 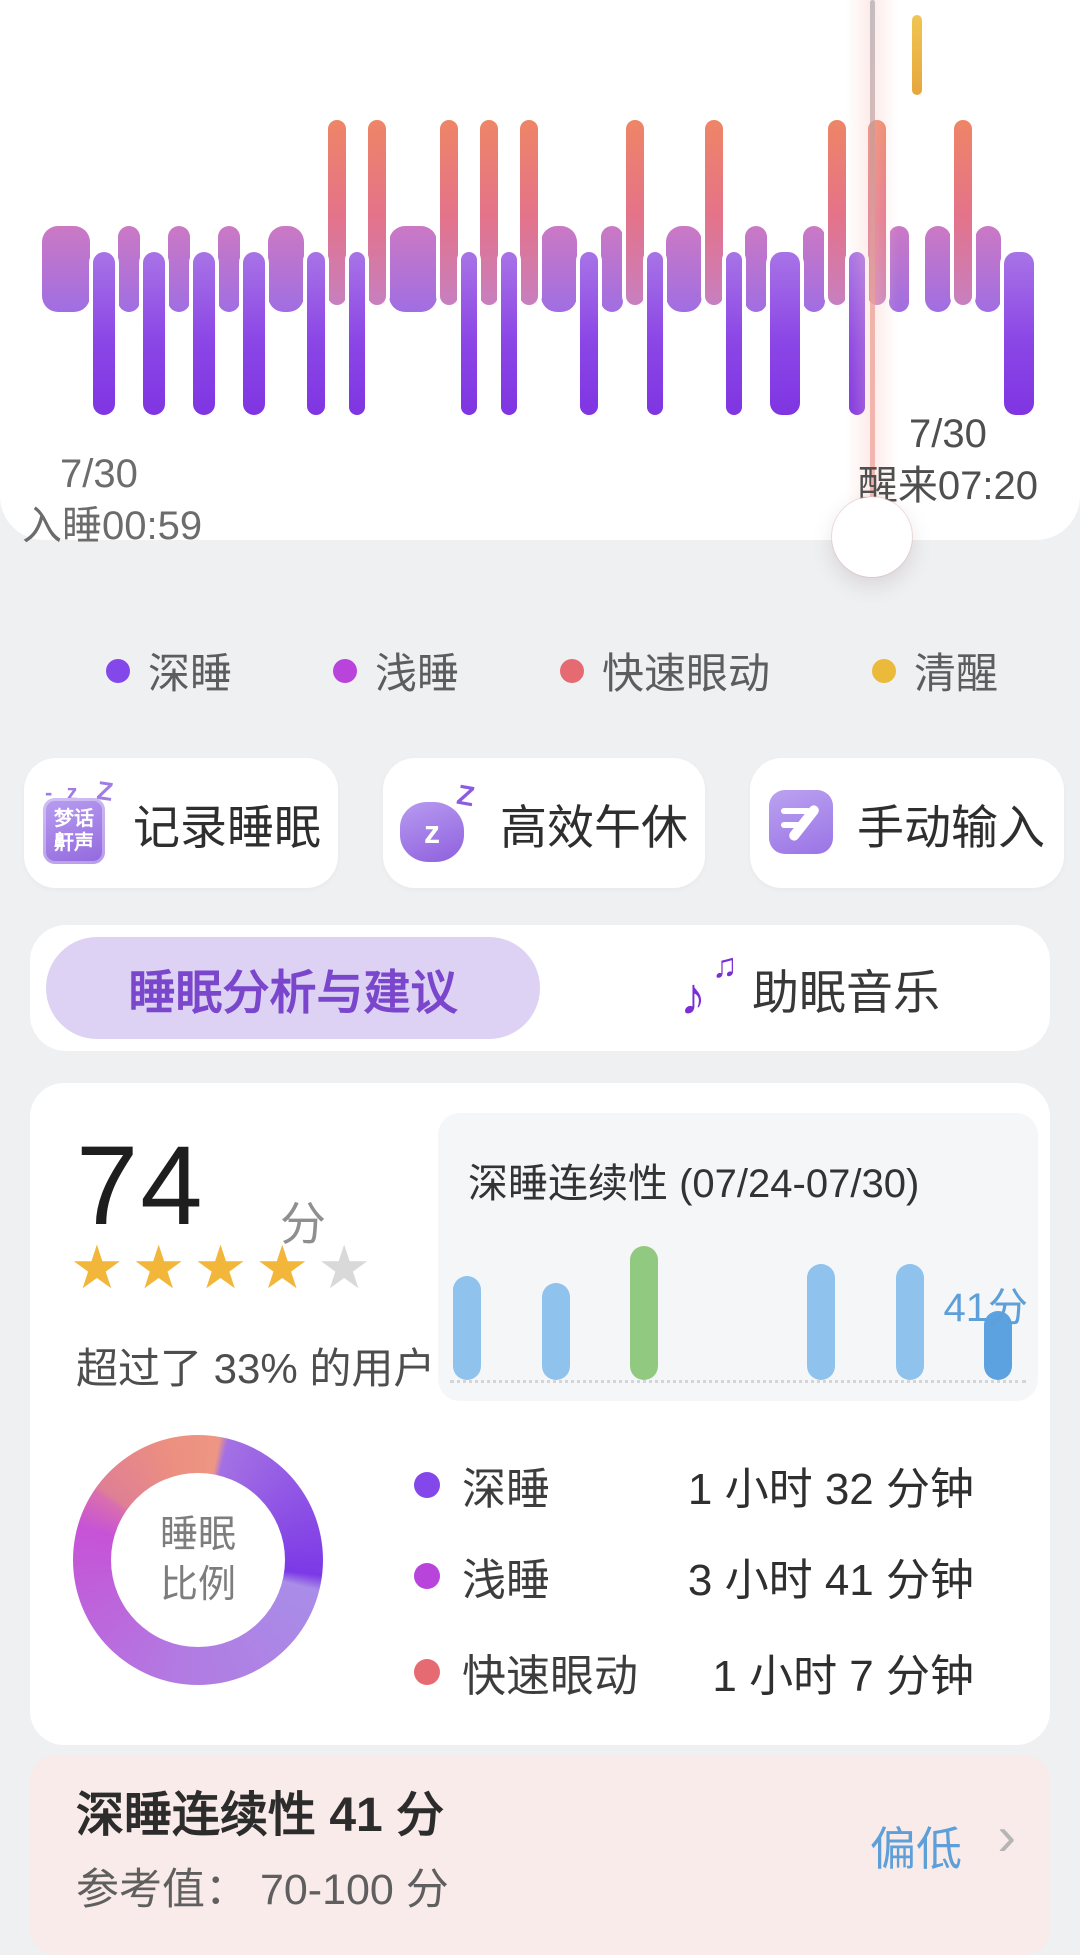 I want to click on sleep-score-value: 74, so click(x=140, y=1185).